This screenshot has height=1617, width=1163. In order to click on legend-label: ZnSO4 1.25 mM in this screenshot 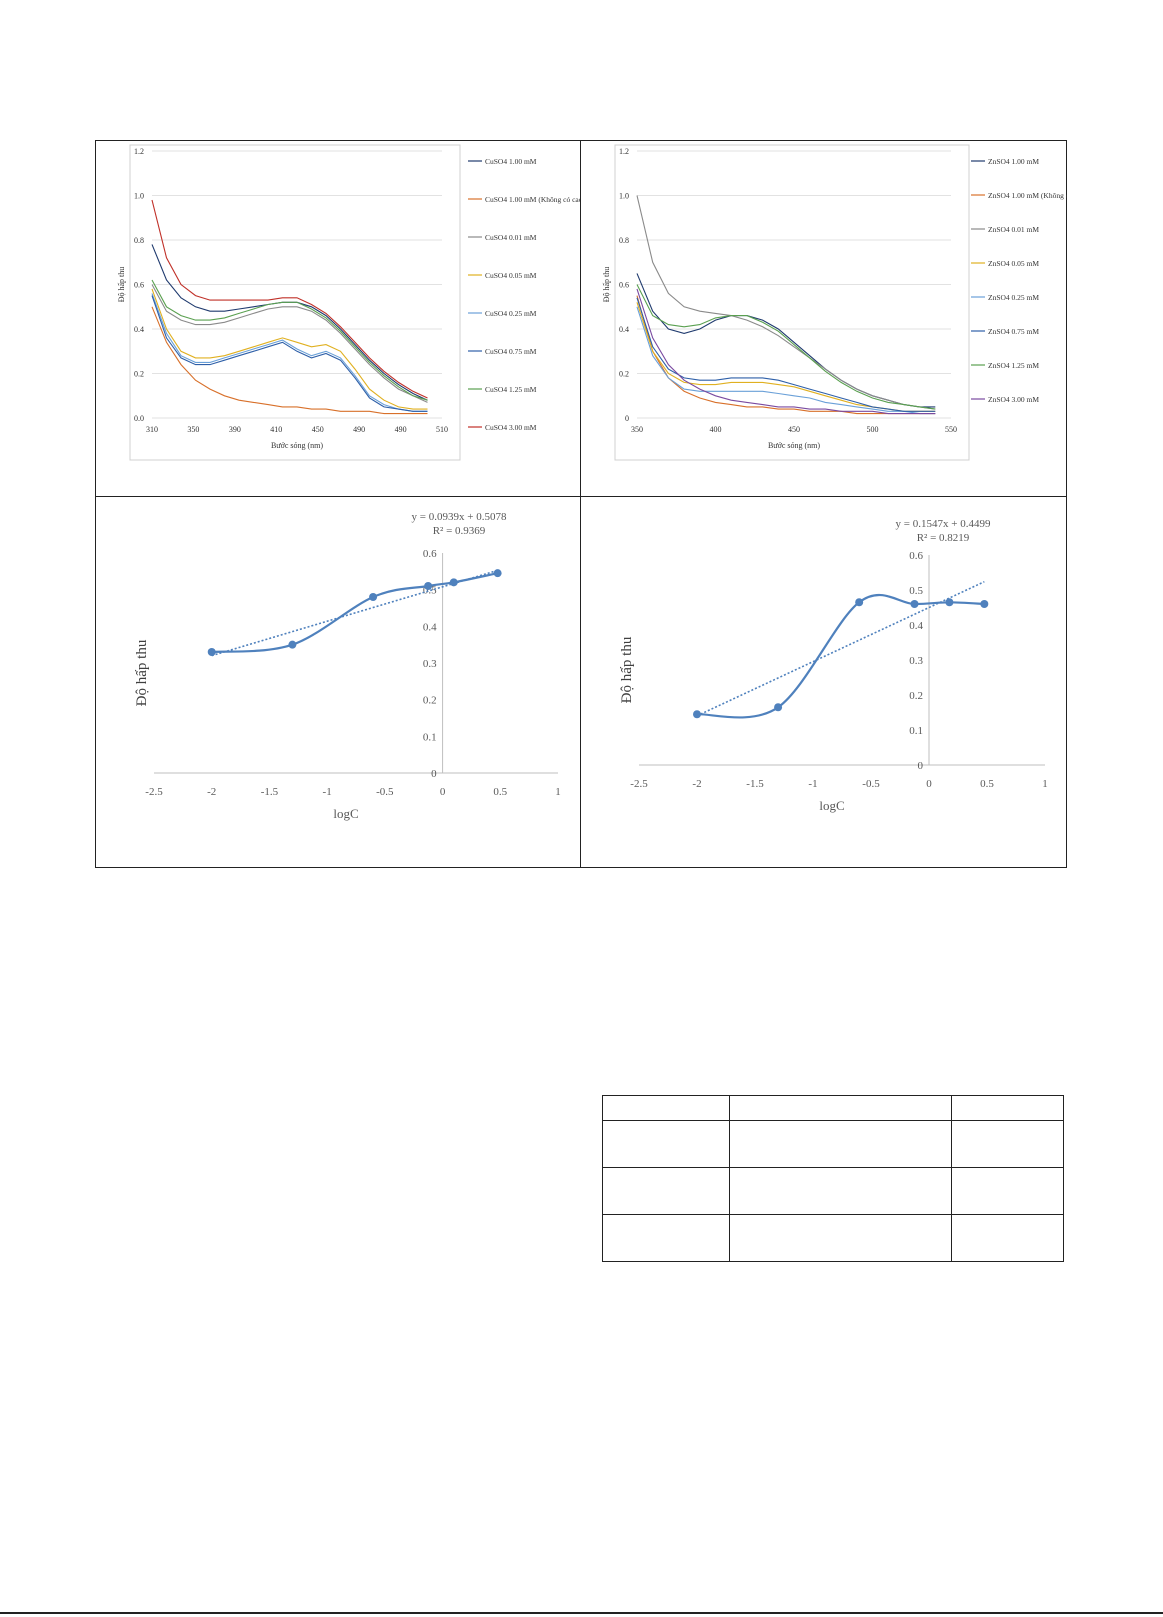, I will do `click(1013, 365)`.